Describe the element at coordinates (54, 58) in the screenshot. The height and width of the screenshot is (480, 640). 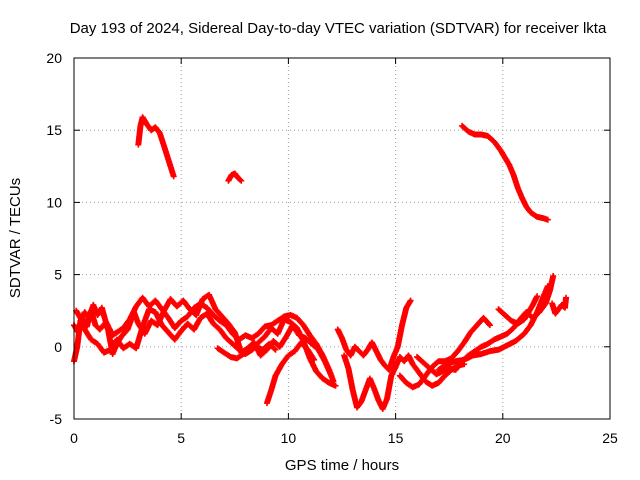
I see `y-tick-label: 20` at that location.